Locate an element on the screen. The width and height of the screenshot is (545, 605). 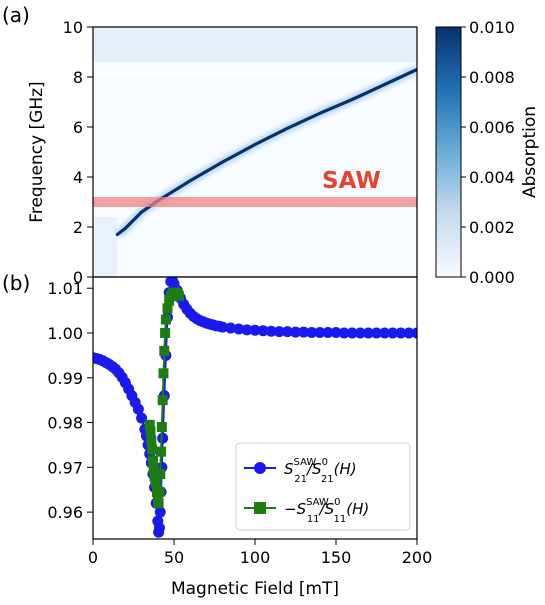
panel-a-ytick-label: 0 is located at coordinates (78, 277).